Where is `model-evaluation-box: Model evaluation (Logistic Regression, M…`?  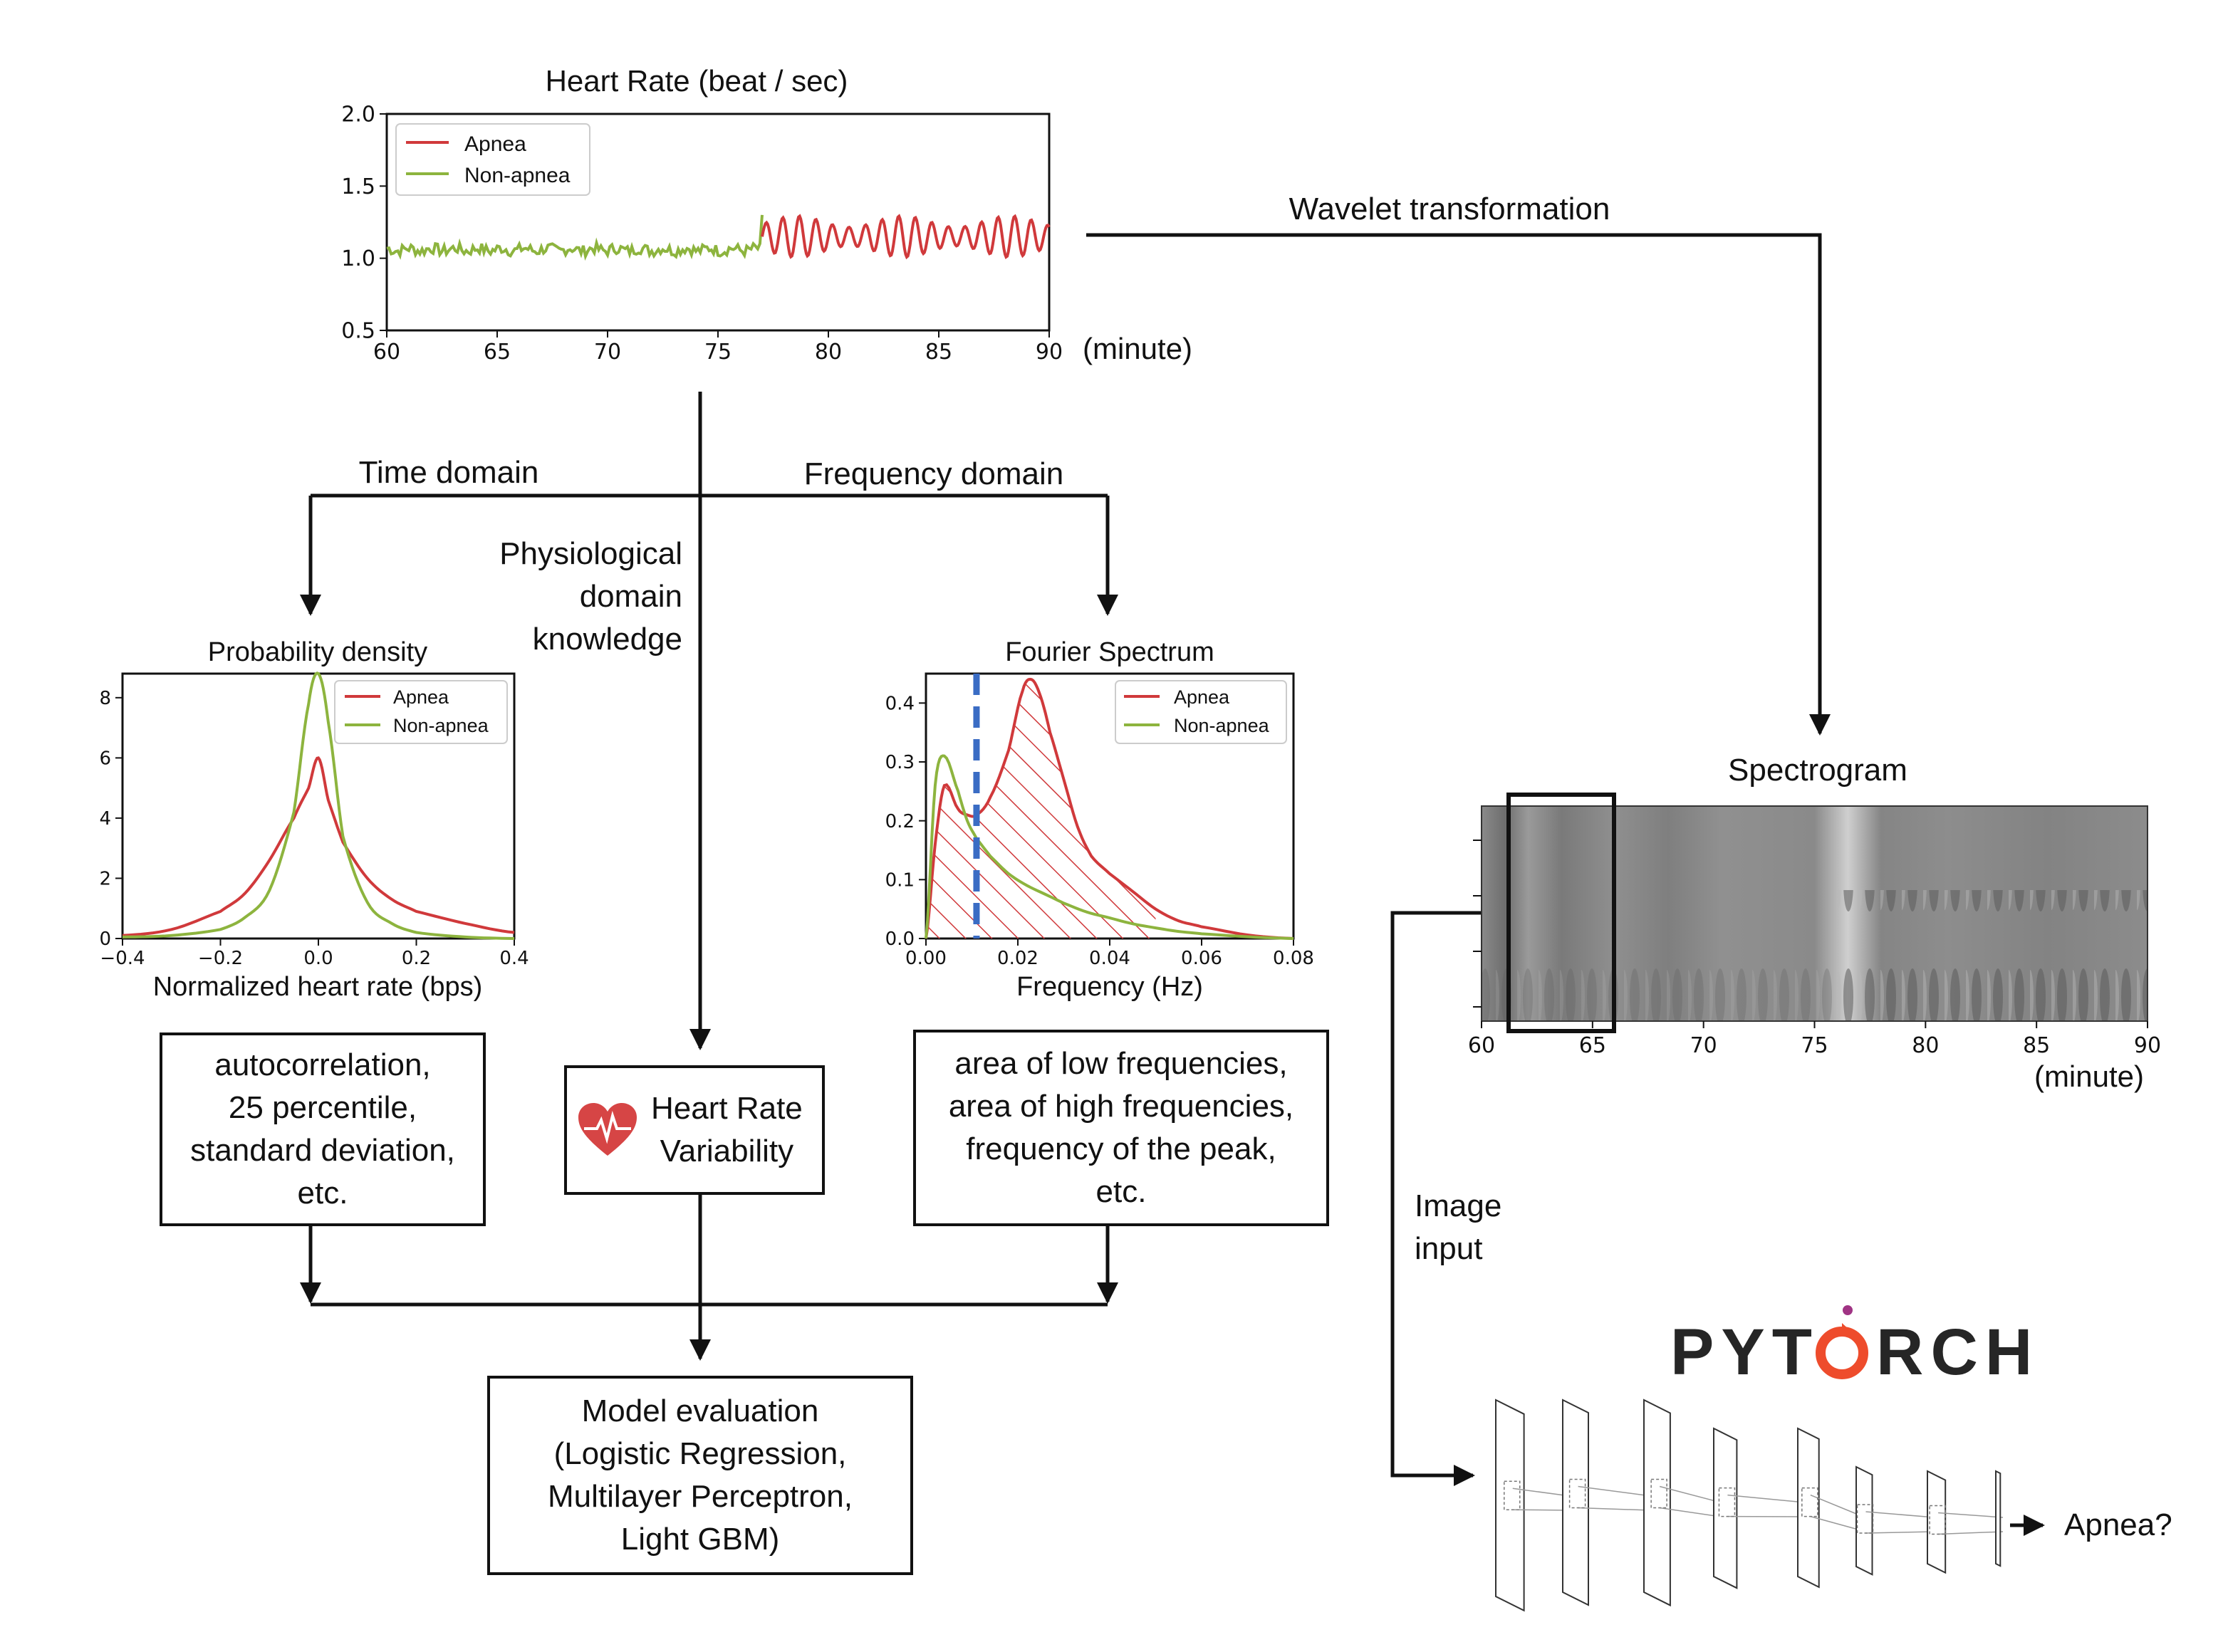 model-evaluation-box: Model evaluation (Logistic Regression, M… is located at coordinates (700, 1475).